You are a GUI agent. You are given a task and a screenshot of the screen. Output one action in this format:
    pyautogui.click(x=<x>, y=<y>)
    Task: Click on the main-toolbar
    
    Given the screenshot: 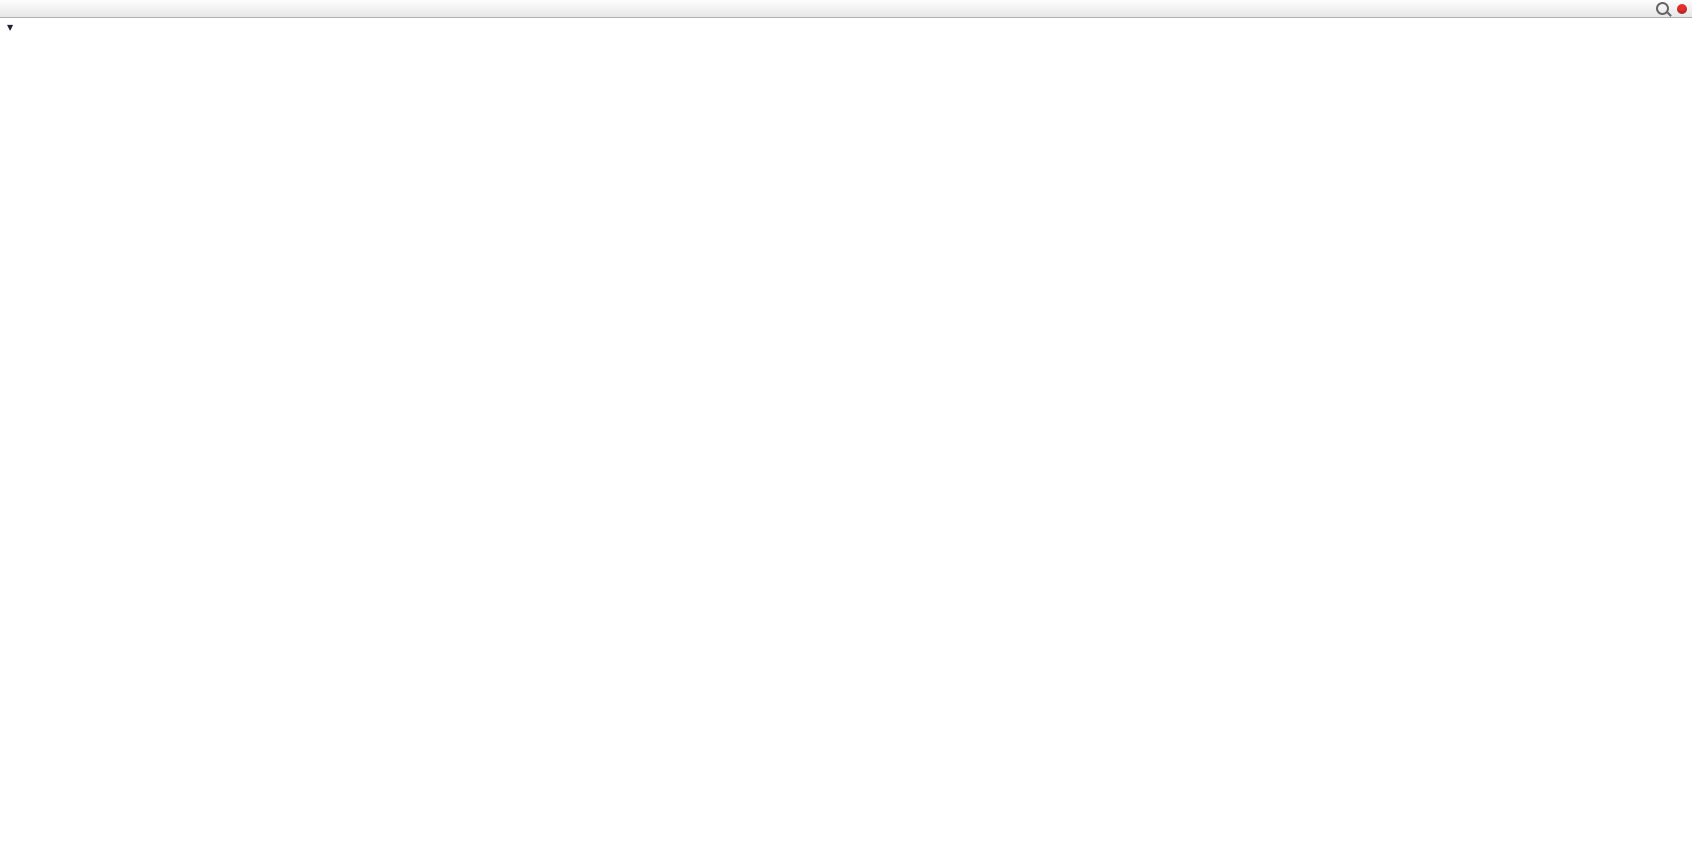 What is the action you would take?
    pyautogui.click(x=846, y=9)
    